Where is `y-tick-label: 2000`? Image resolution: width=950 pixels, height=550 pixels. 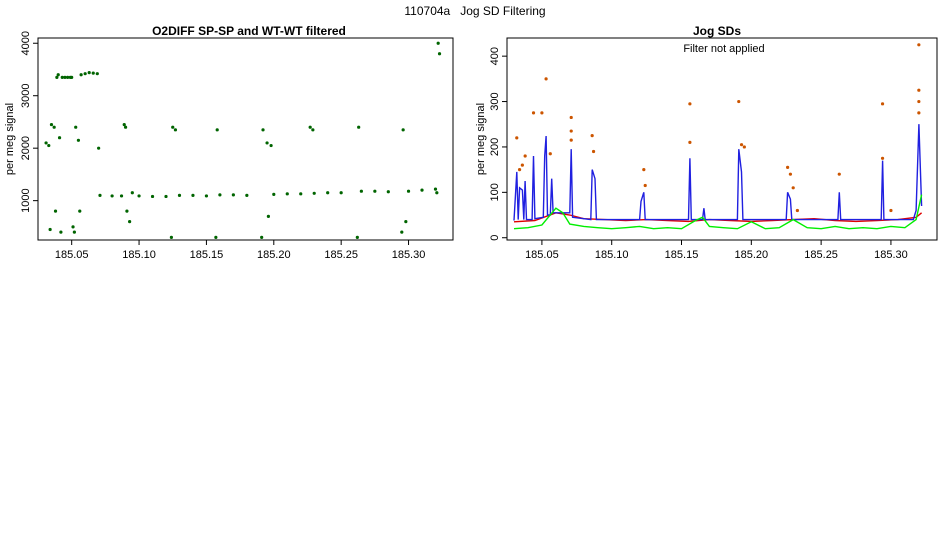
y-tick-label: 2000 is located at coordinates (26, 148).